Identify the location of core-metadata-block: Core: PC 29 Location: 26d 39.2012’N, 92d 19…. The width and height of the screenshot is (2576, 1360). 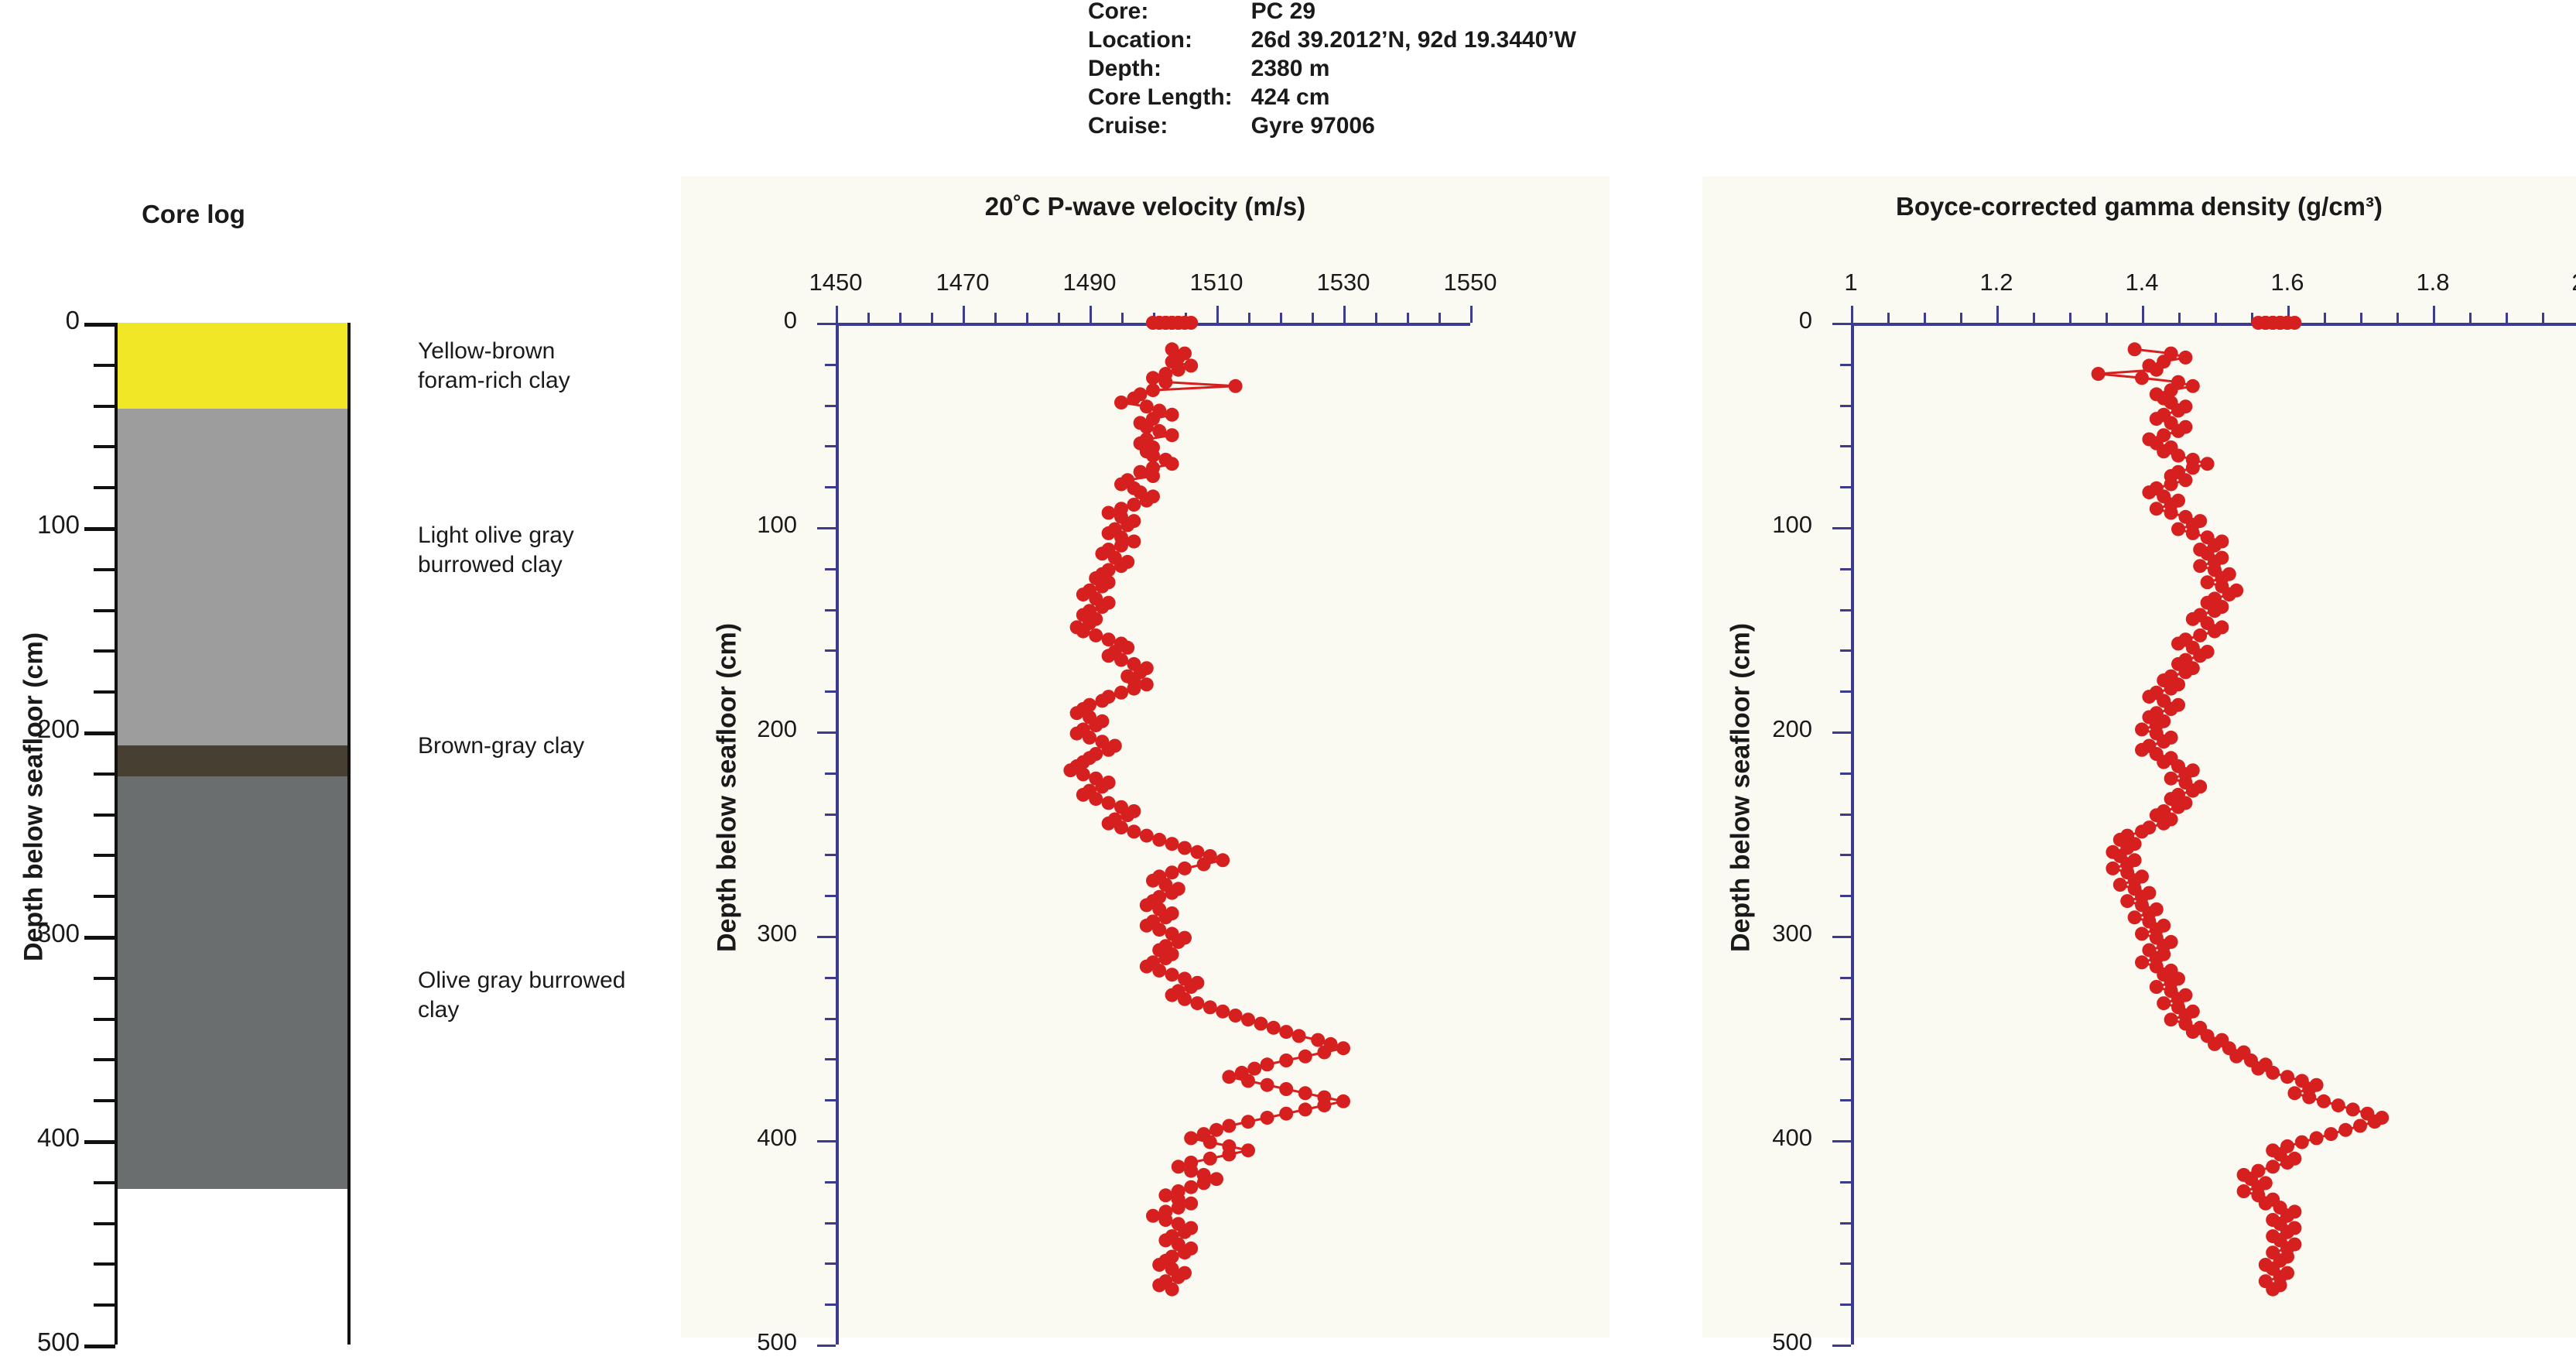
(1332, 70).